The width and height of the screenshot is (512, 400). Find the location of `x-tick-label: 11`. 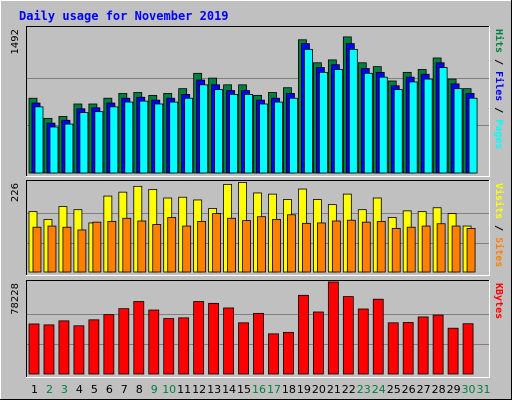

x-tick-label: 11 is located at coordinates (184, 389).